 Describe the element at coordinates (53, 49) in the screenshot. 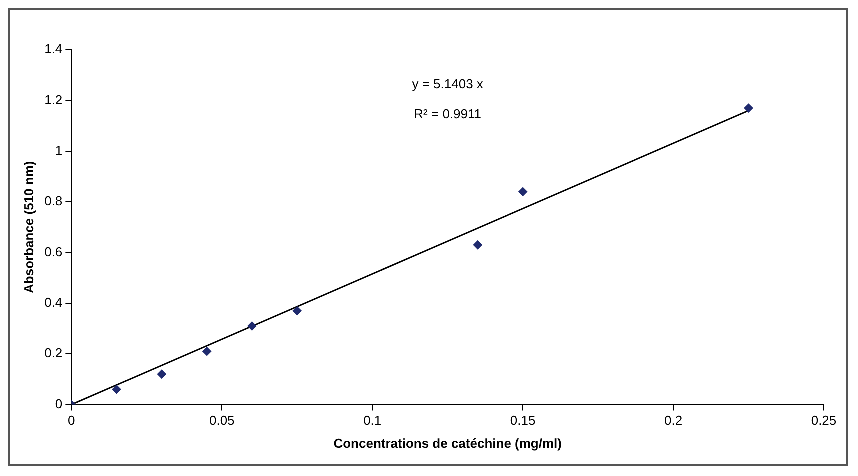

I see `y-tick-label: 1.4` at that location.